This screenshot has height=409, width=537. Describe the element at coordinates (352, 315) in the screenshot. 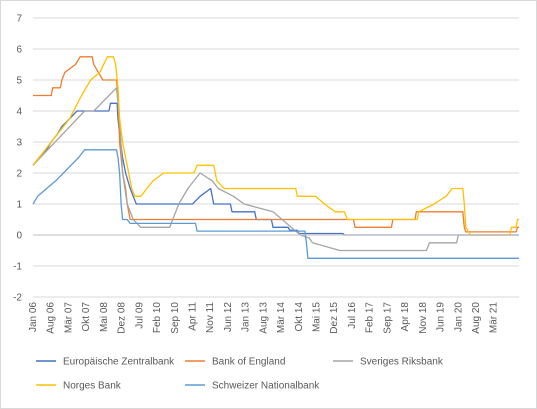

I see `x-tick-label: Jul 16` at that location.